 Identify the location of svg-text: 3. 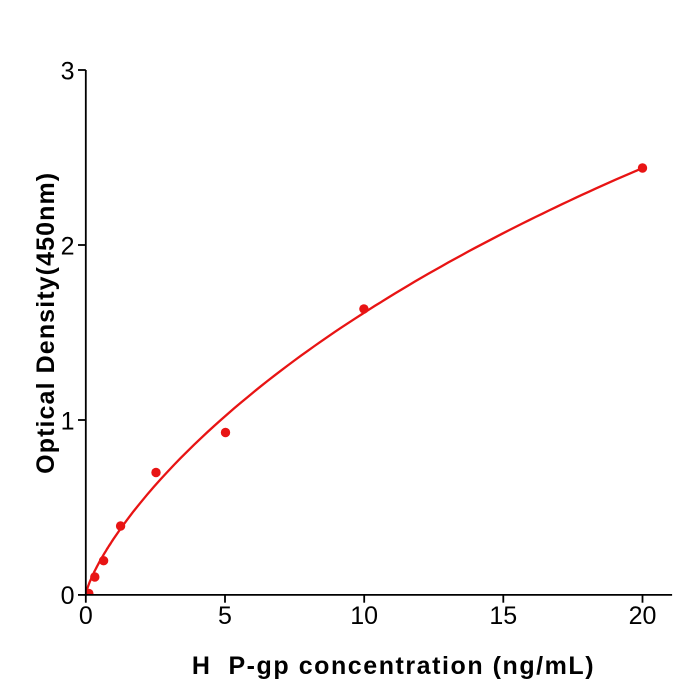
(68, 71).